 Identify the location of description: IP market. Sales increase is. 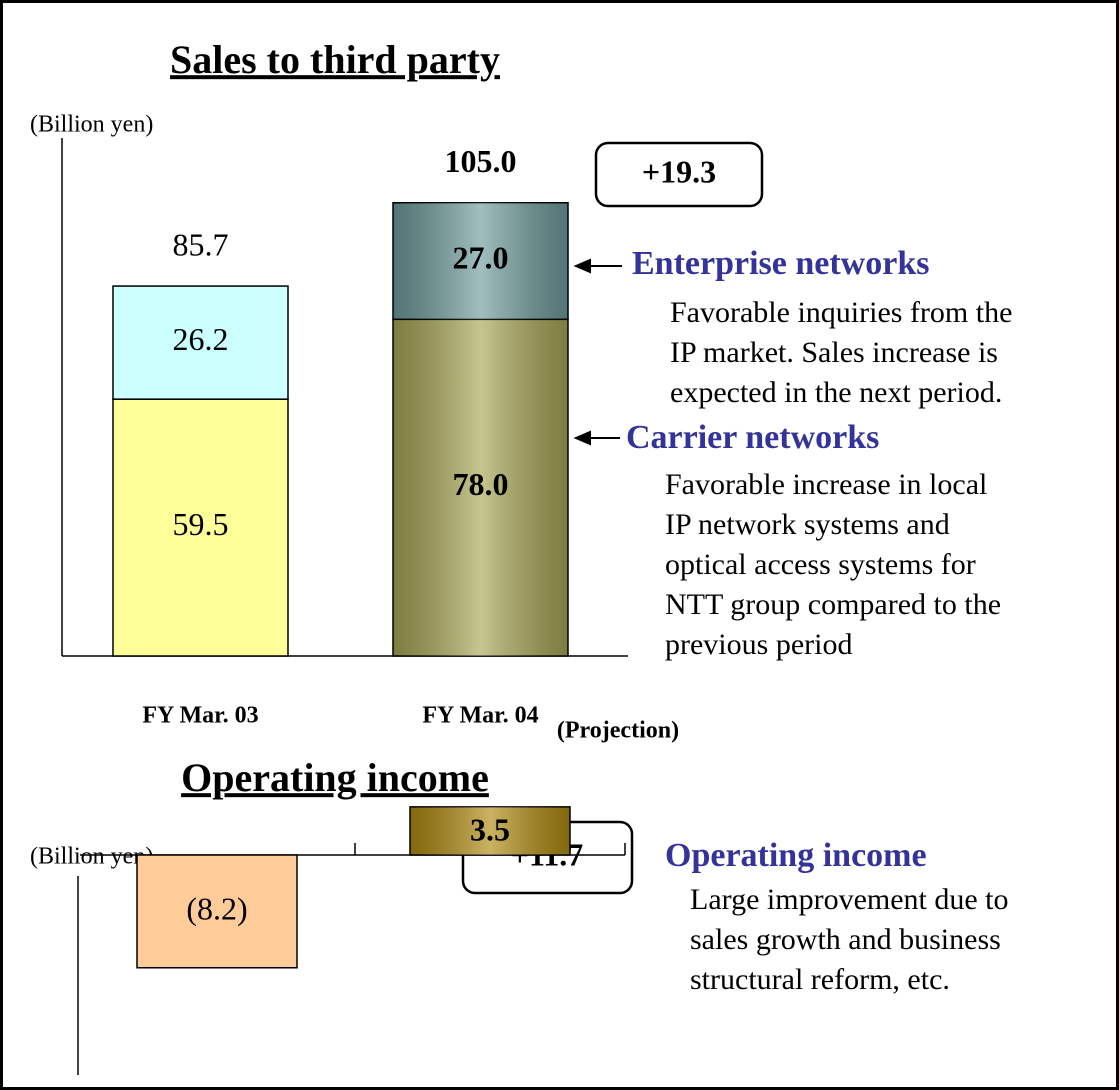
(834, 352).